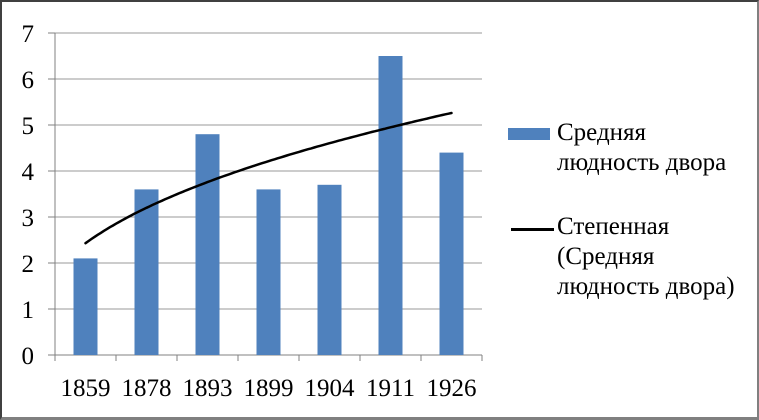 This screenshot has height=420, width=759. I want to click on y-axis-label: 2, so click(28, 264).